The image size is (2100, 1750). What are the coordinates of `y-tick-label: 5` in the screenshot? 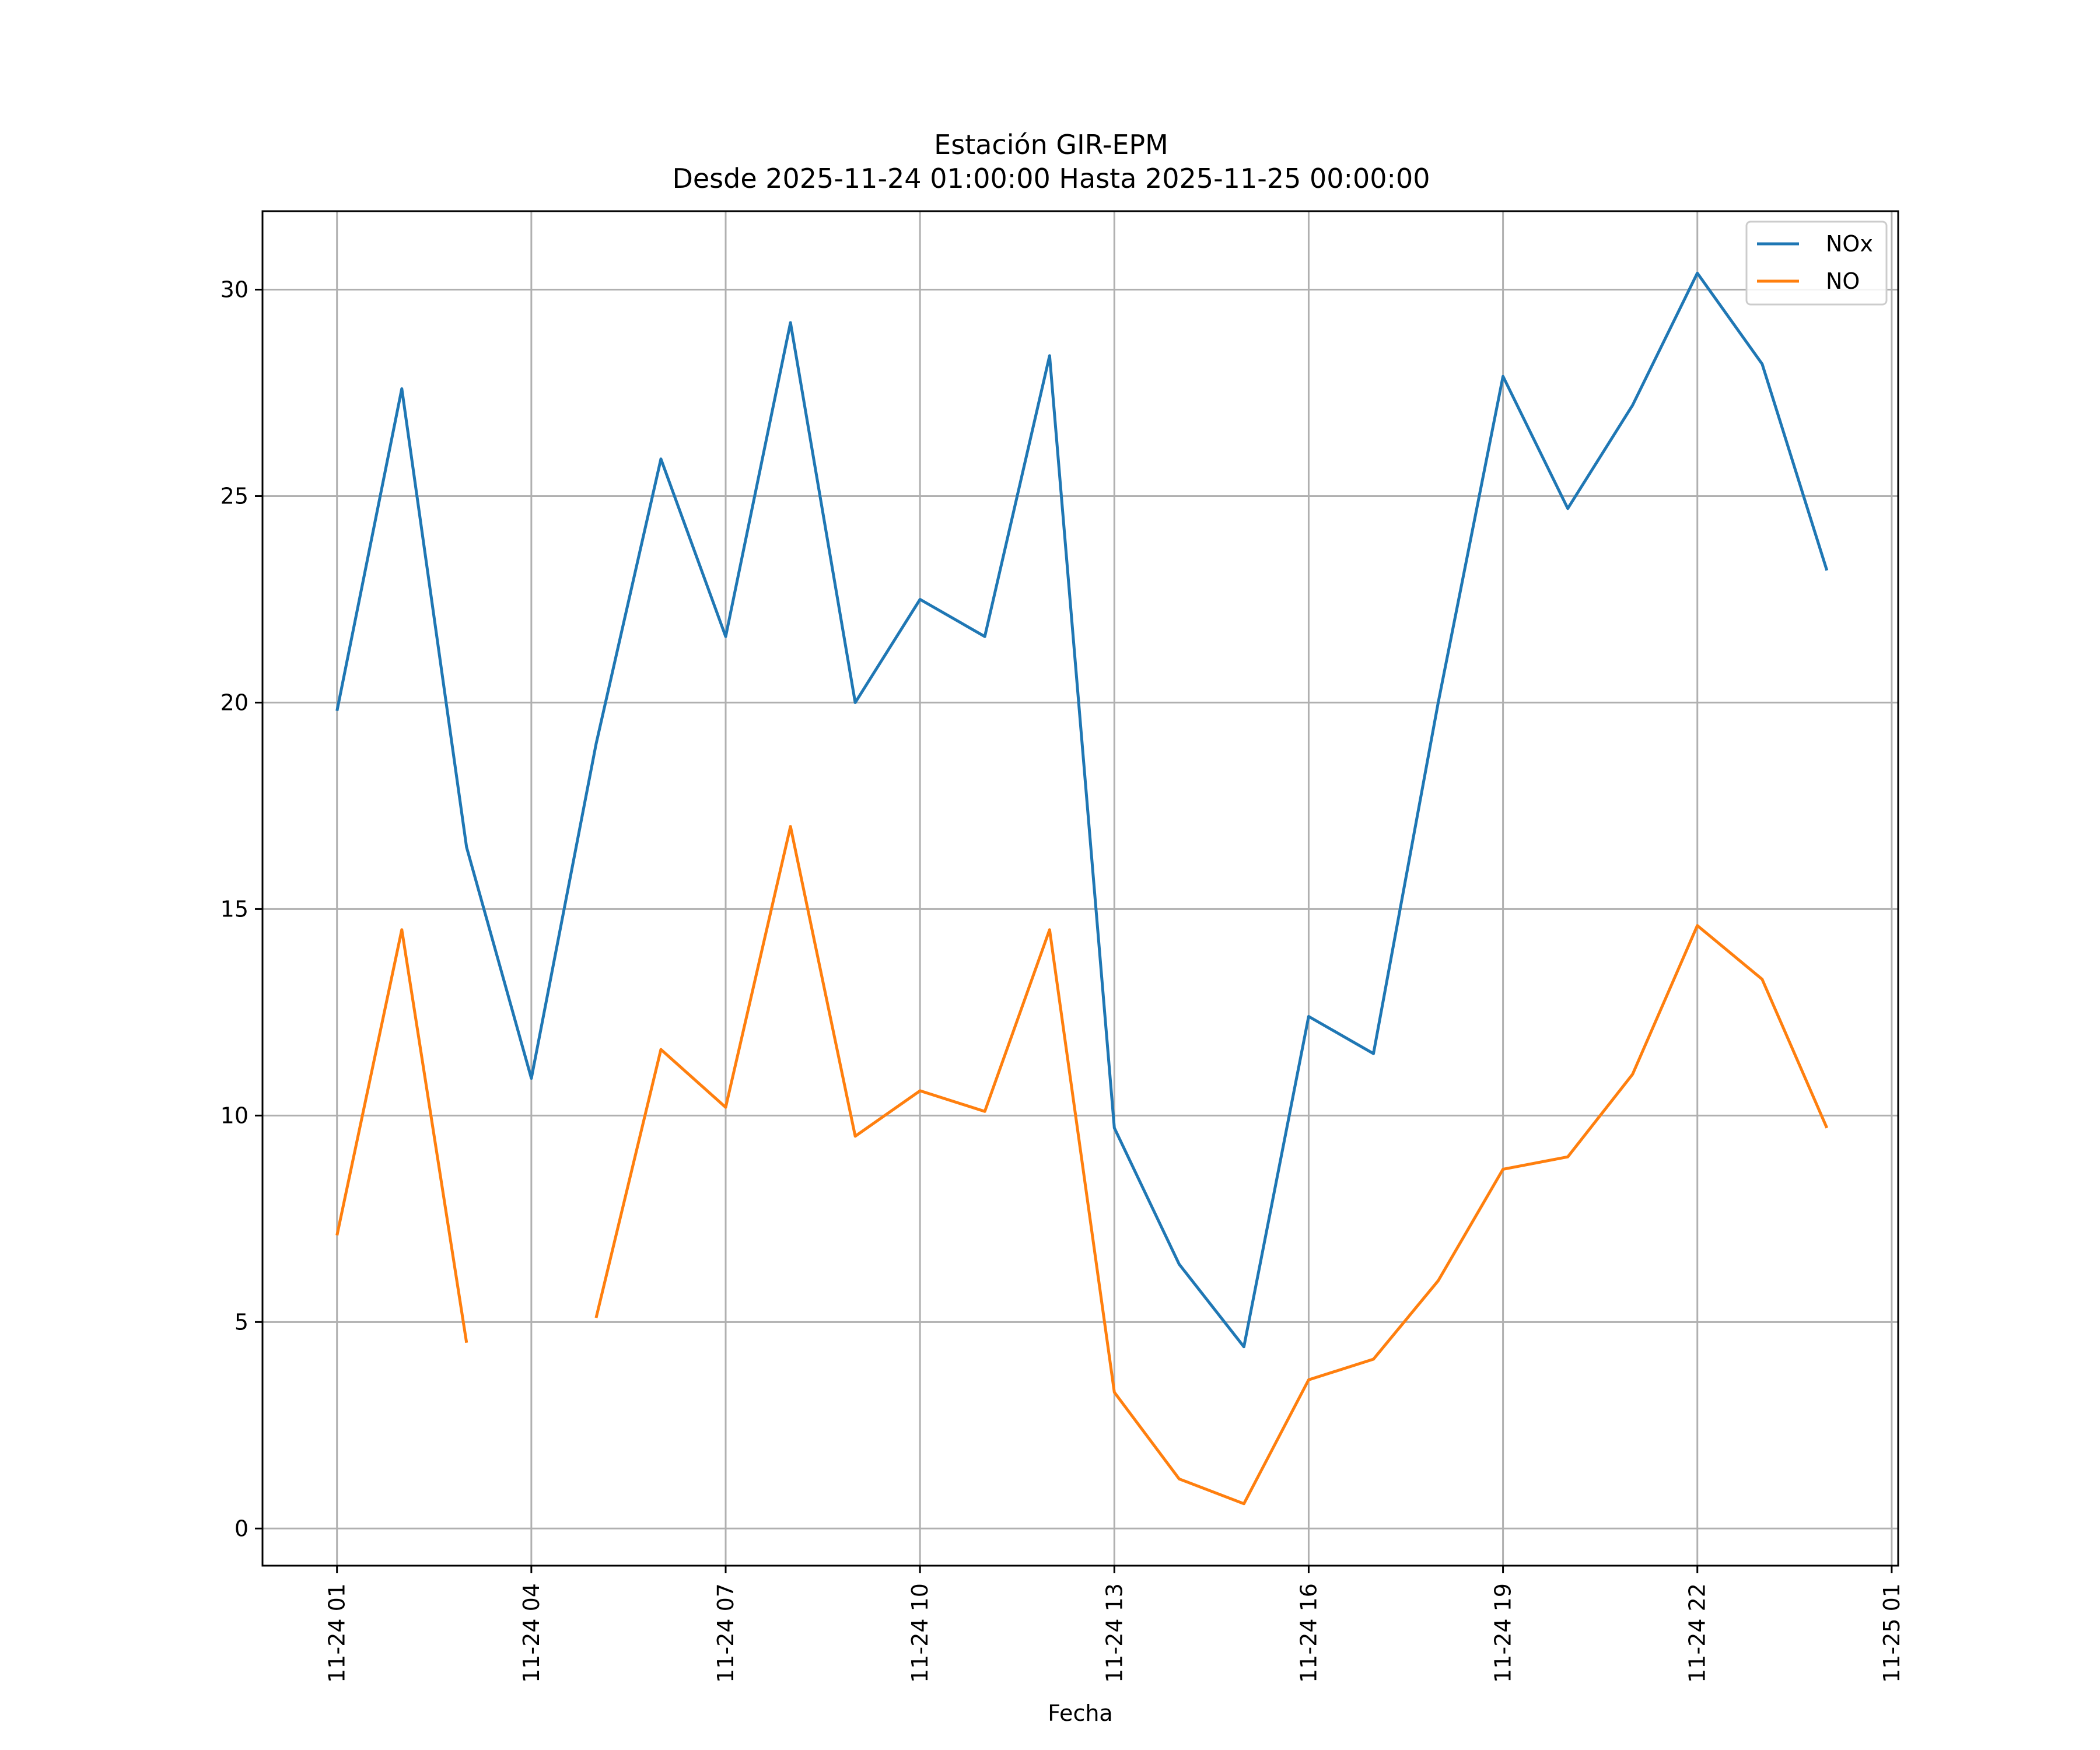 It's located at (242, 1322).